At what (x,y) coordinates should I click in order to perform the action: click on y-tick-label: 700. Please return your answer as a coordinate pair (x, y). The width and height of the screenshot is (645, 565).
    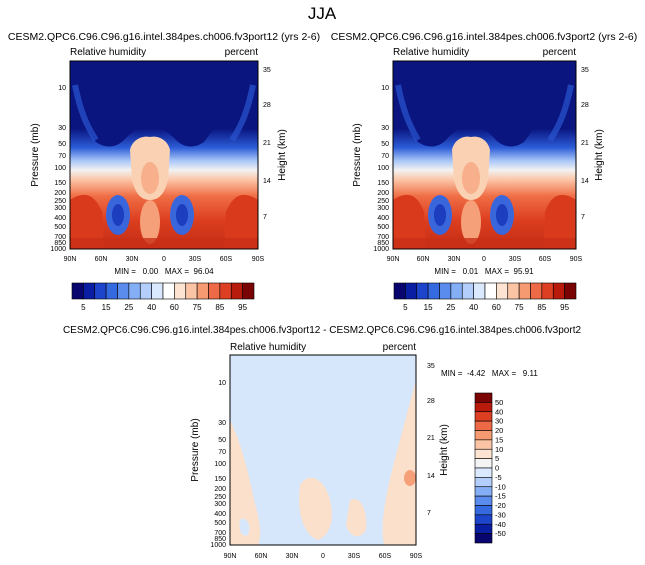
    Looking at the image, I should click on (220, 533).